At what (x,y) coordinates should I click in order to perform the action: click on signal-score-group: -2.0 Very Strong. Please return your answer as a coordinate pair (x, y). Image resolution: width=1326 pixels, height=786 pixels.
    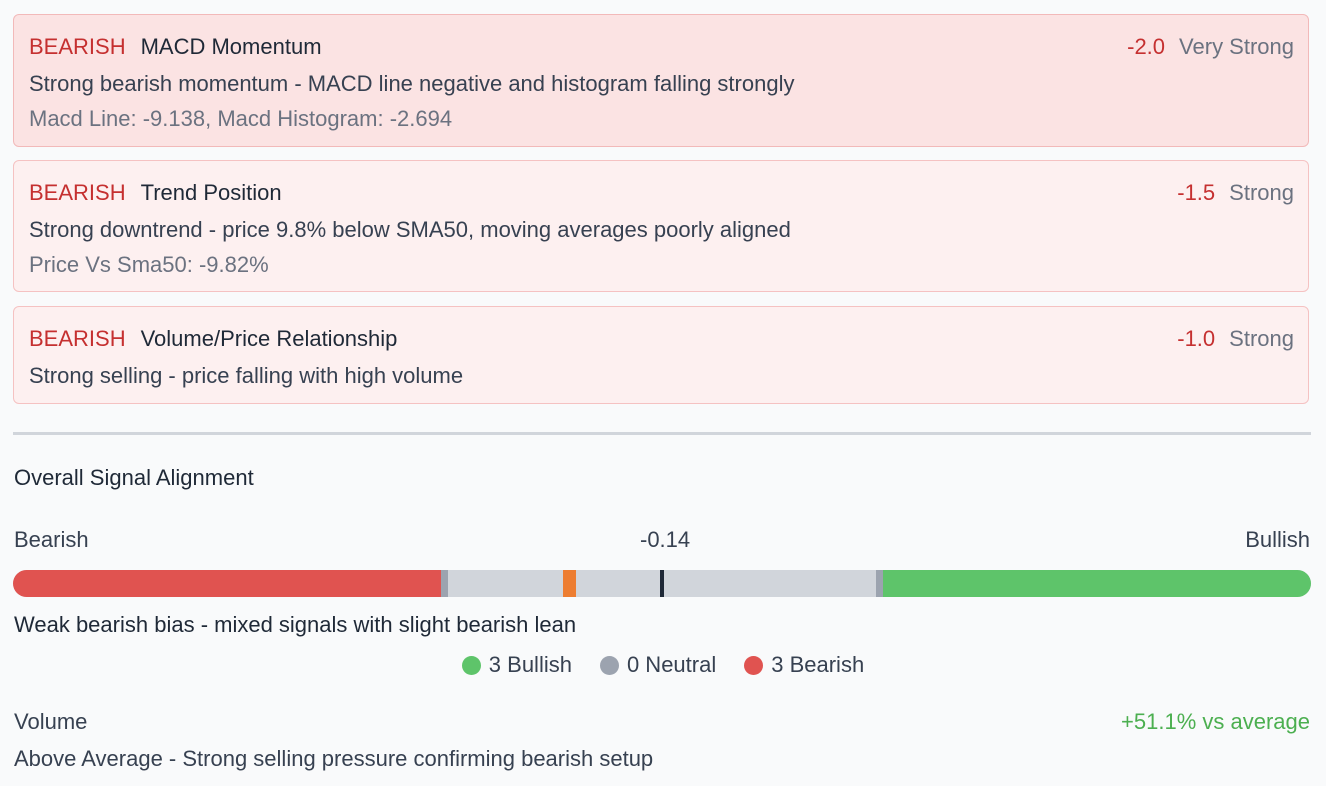
    Looking at the image, I should click on (1210, 47).